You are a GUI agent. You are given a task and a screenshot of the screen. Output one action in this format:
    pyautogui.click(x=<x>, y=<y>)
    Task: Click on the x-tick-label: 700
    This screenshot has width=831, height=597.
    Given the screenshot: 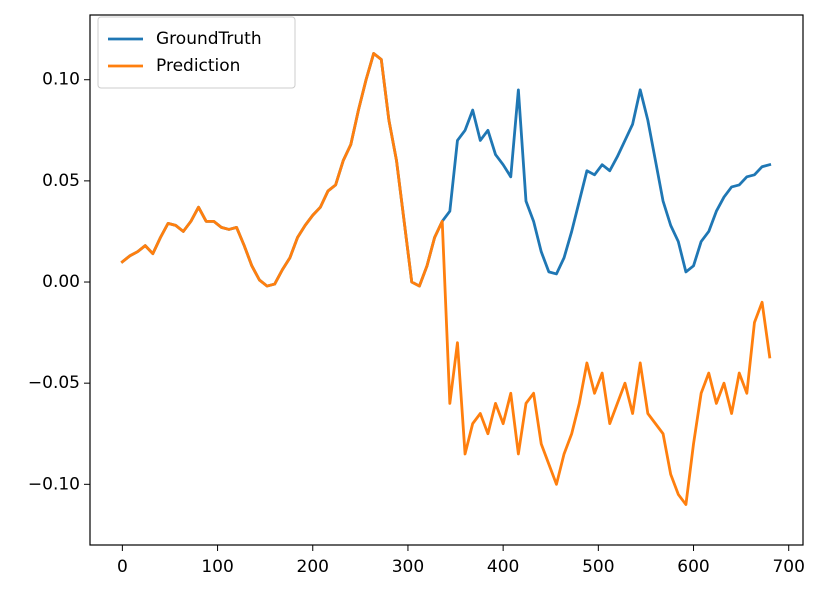 What is the action you would take?
    pyautogui.click(x=788, y=567)
    